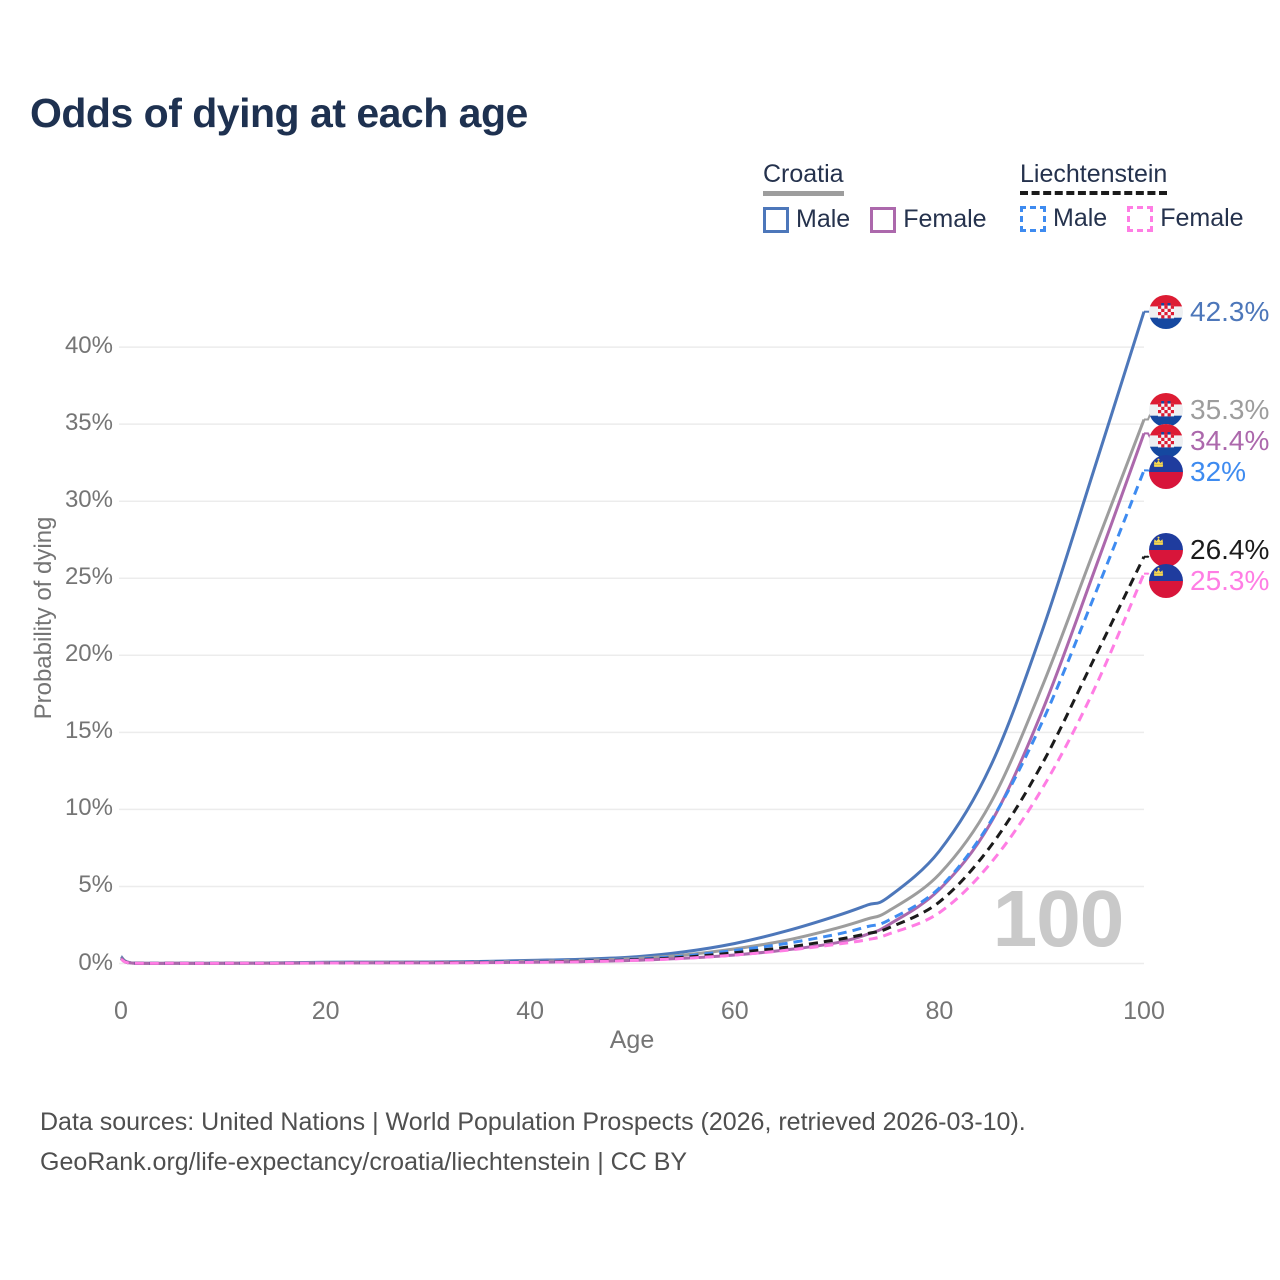  I want to click on end-label-croatia-male: 42.3%, so click(1208, 312).